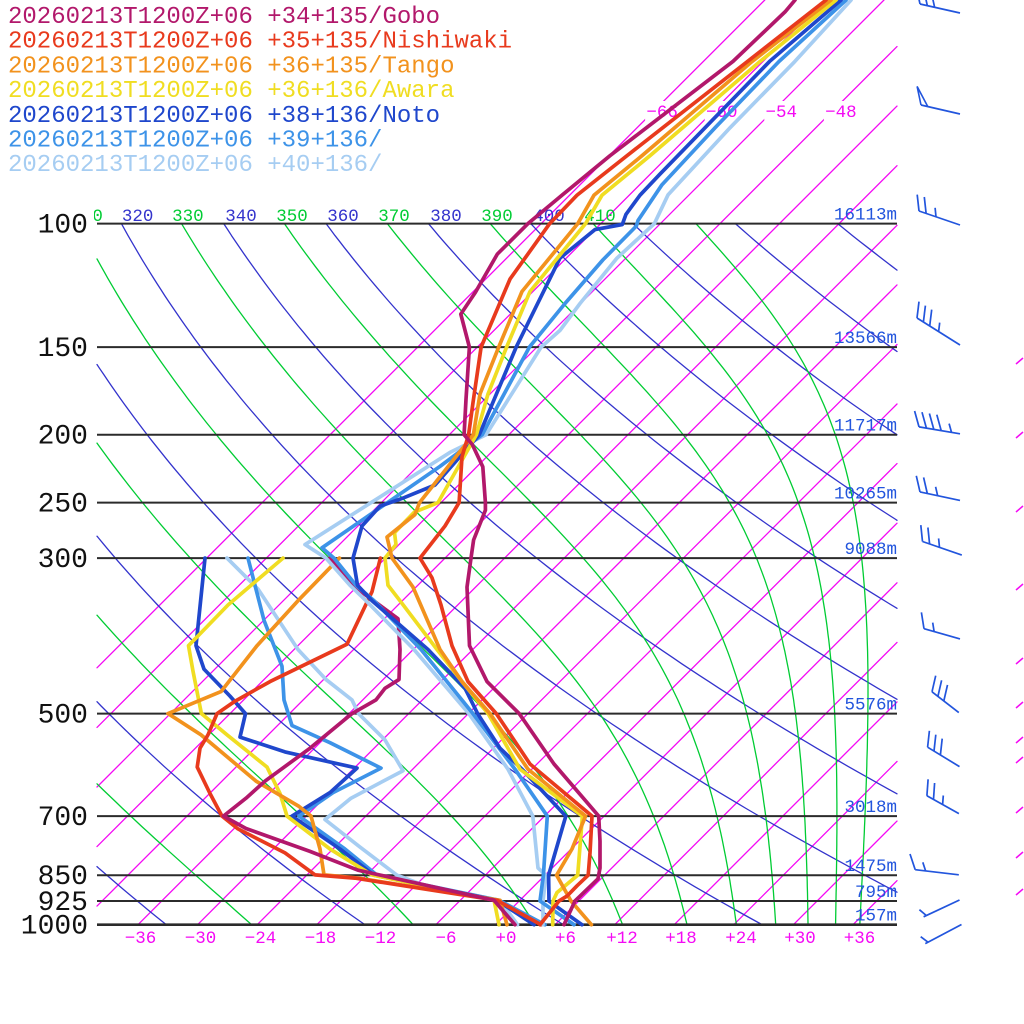  I want to click on svg-text: 20260213T1200Z+06 +39+136/, so click(195, 141).